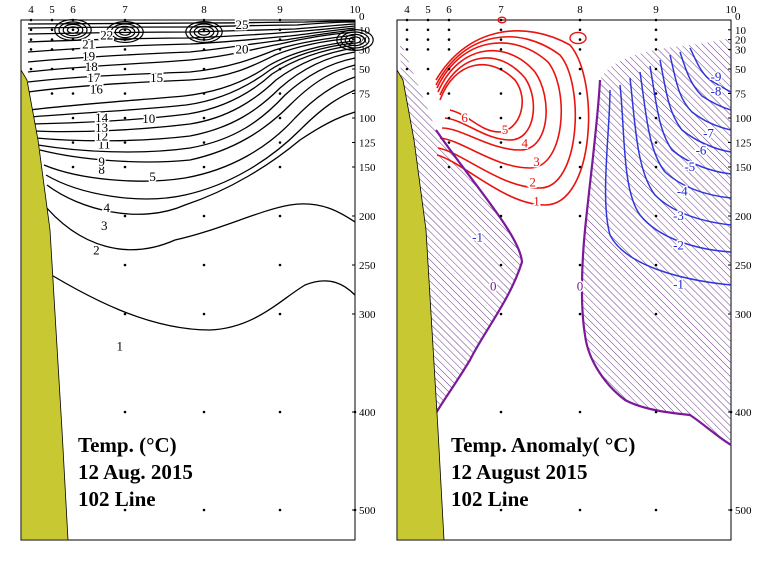 The height and width of the screenshot is (561, 759). Describe the element at coordinates (743, 413) in the screenshot. I see `depth-label-right-400: 400` at that location.